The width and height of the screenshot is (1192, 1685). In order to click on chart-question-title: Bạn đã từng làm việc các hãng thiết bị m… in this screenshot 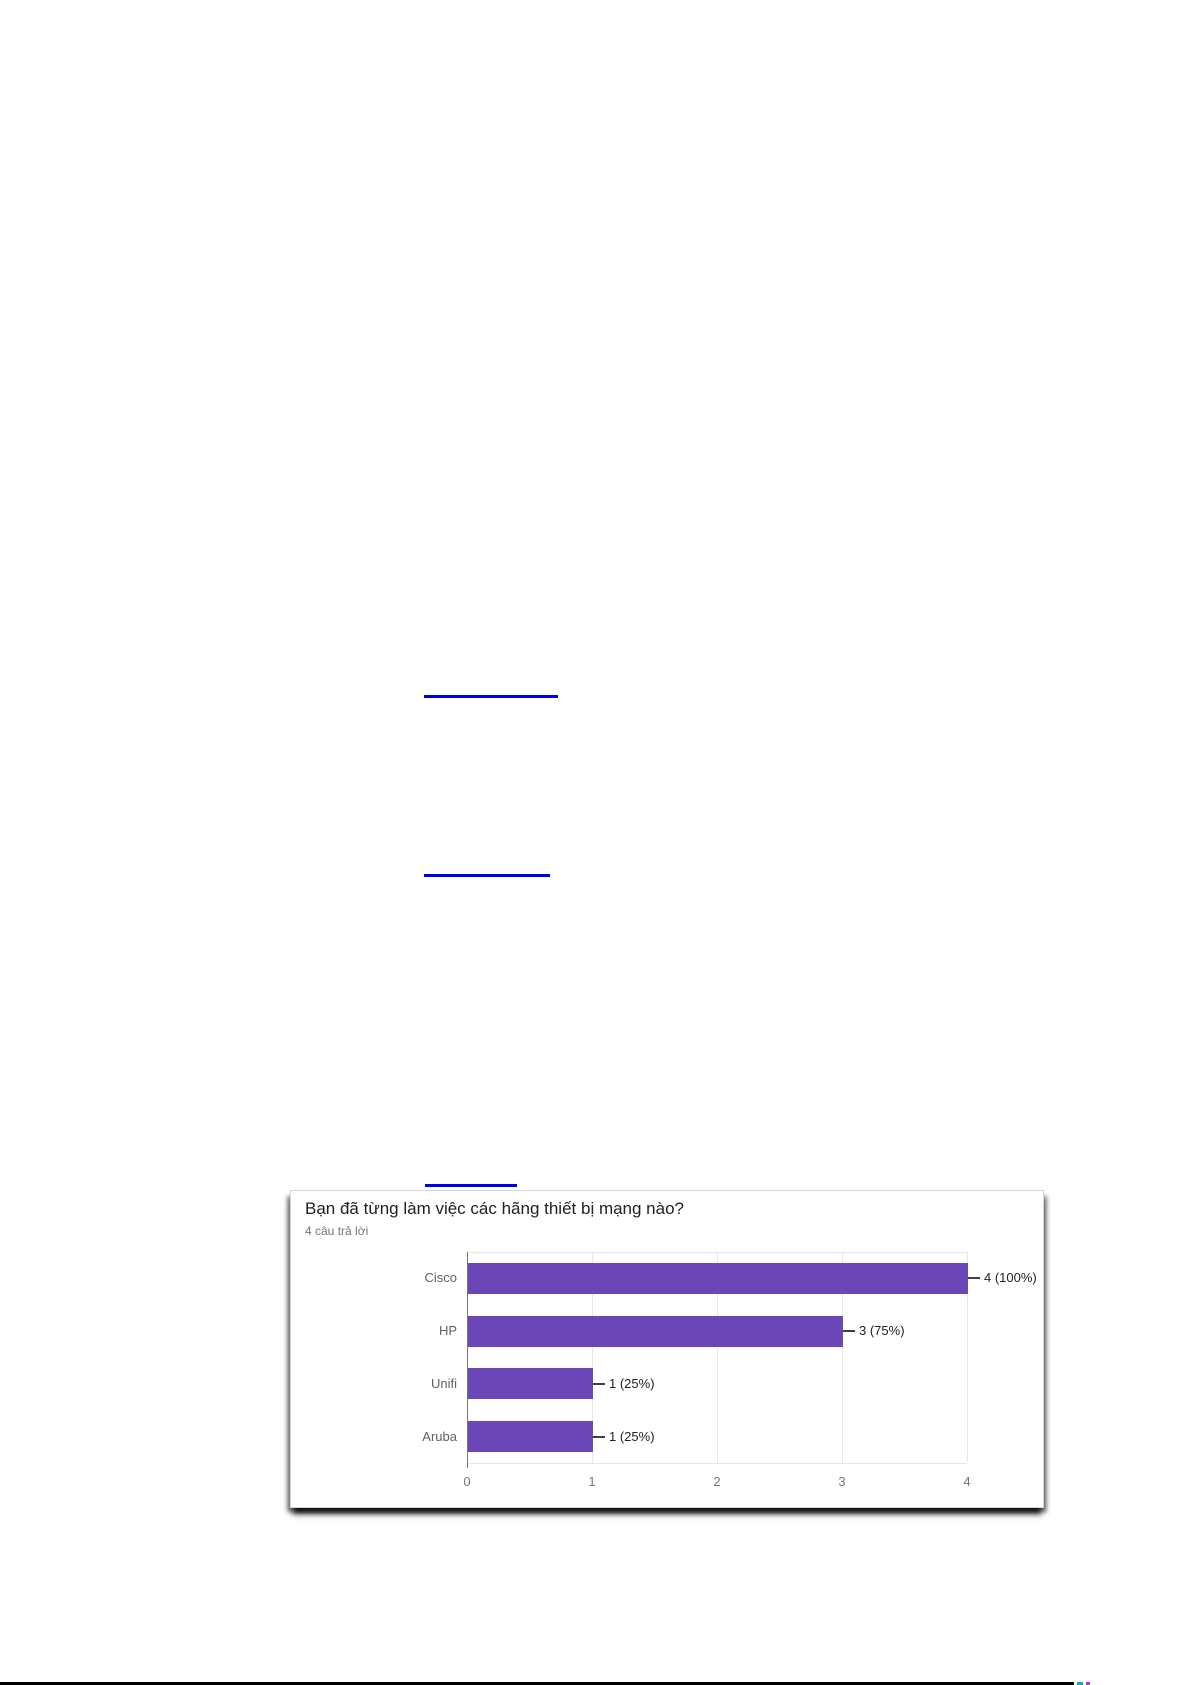, I will do `click(495, 1208)`.